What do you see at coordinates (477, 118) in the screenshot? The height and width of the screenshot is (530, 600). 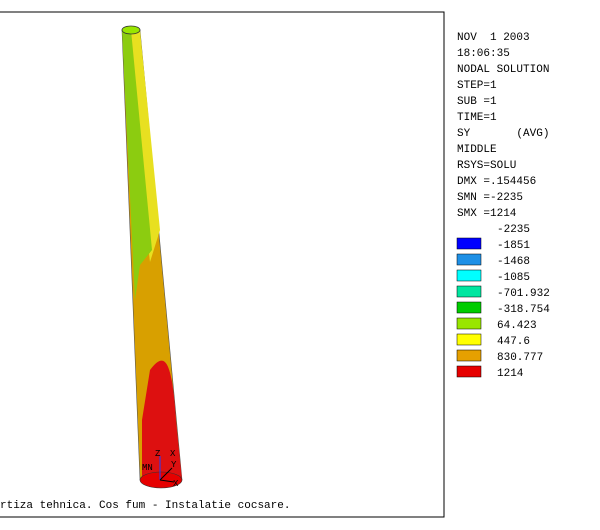 I see `info-line: TIME=1` at bounding box center [477, 118].